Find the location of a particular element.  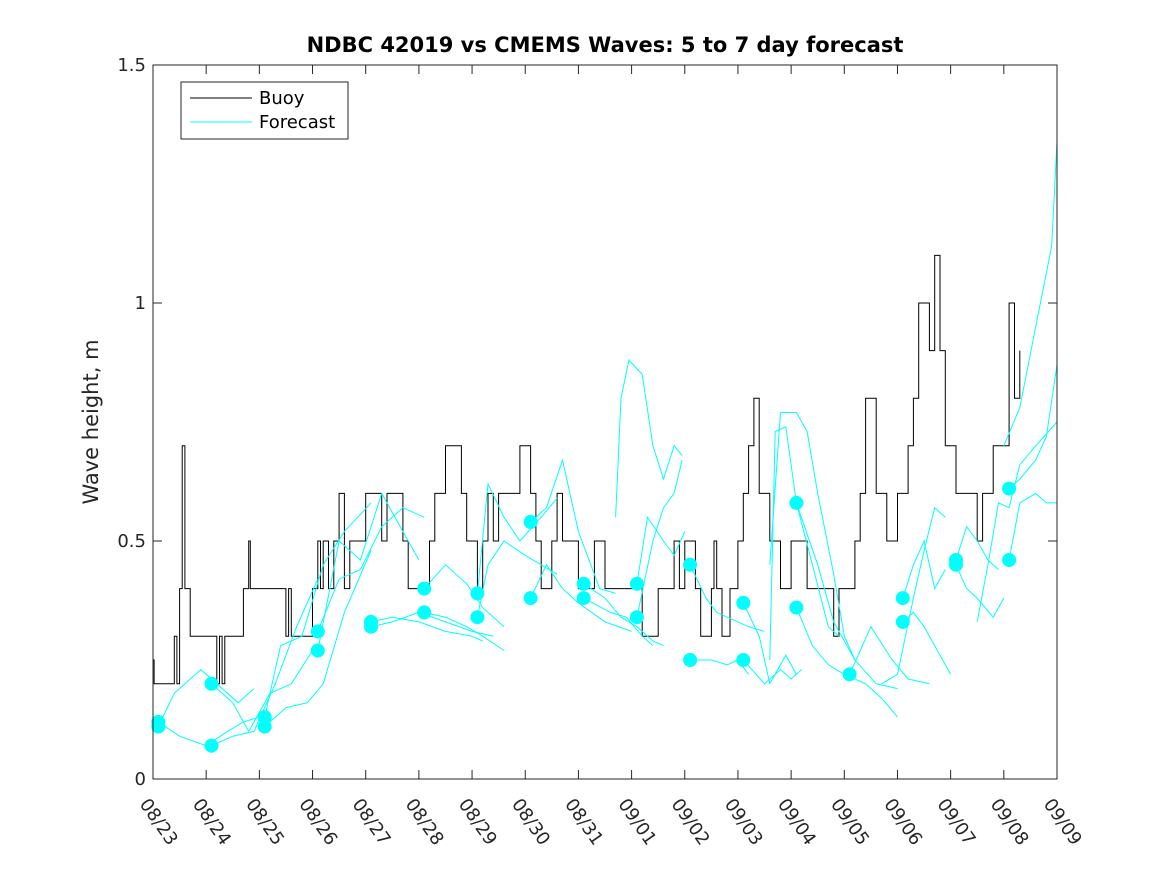

y-tick-label-1: 0.5 is located at coordinates (131, 541).